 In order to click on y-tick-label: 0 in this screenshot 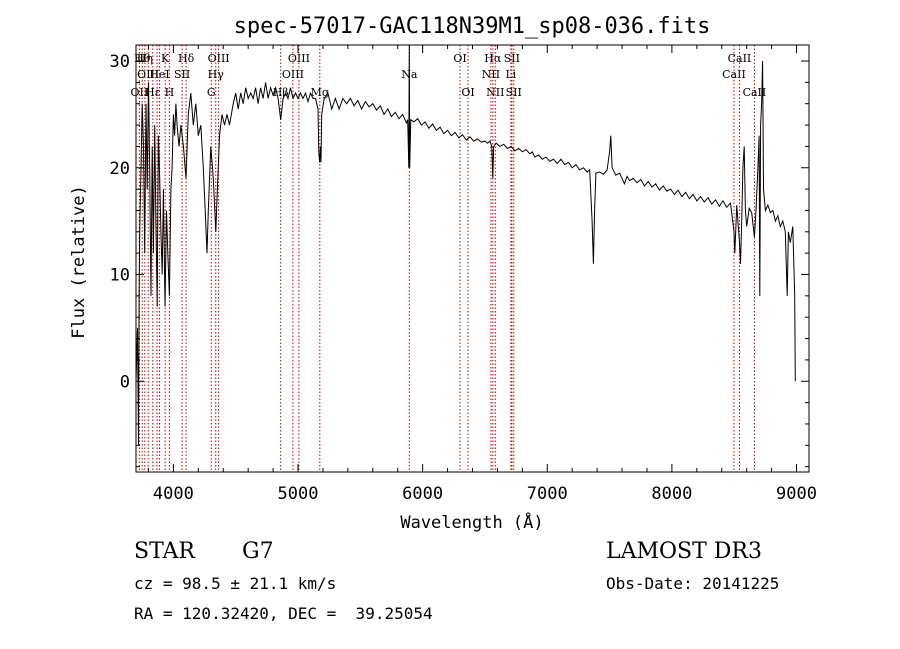, I will do `click(125, 382)`.